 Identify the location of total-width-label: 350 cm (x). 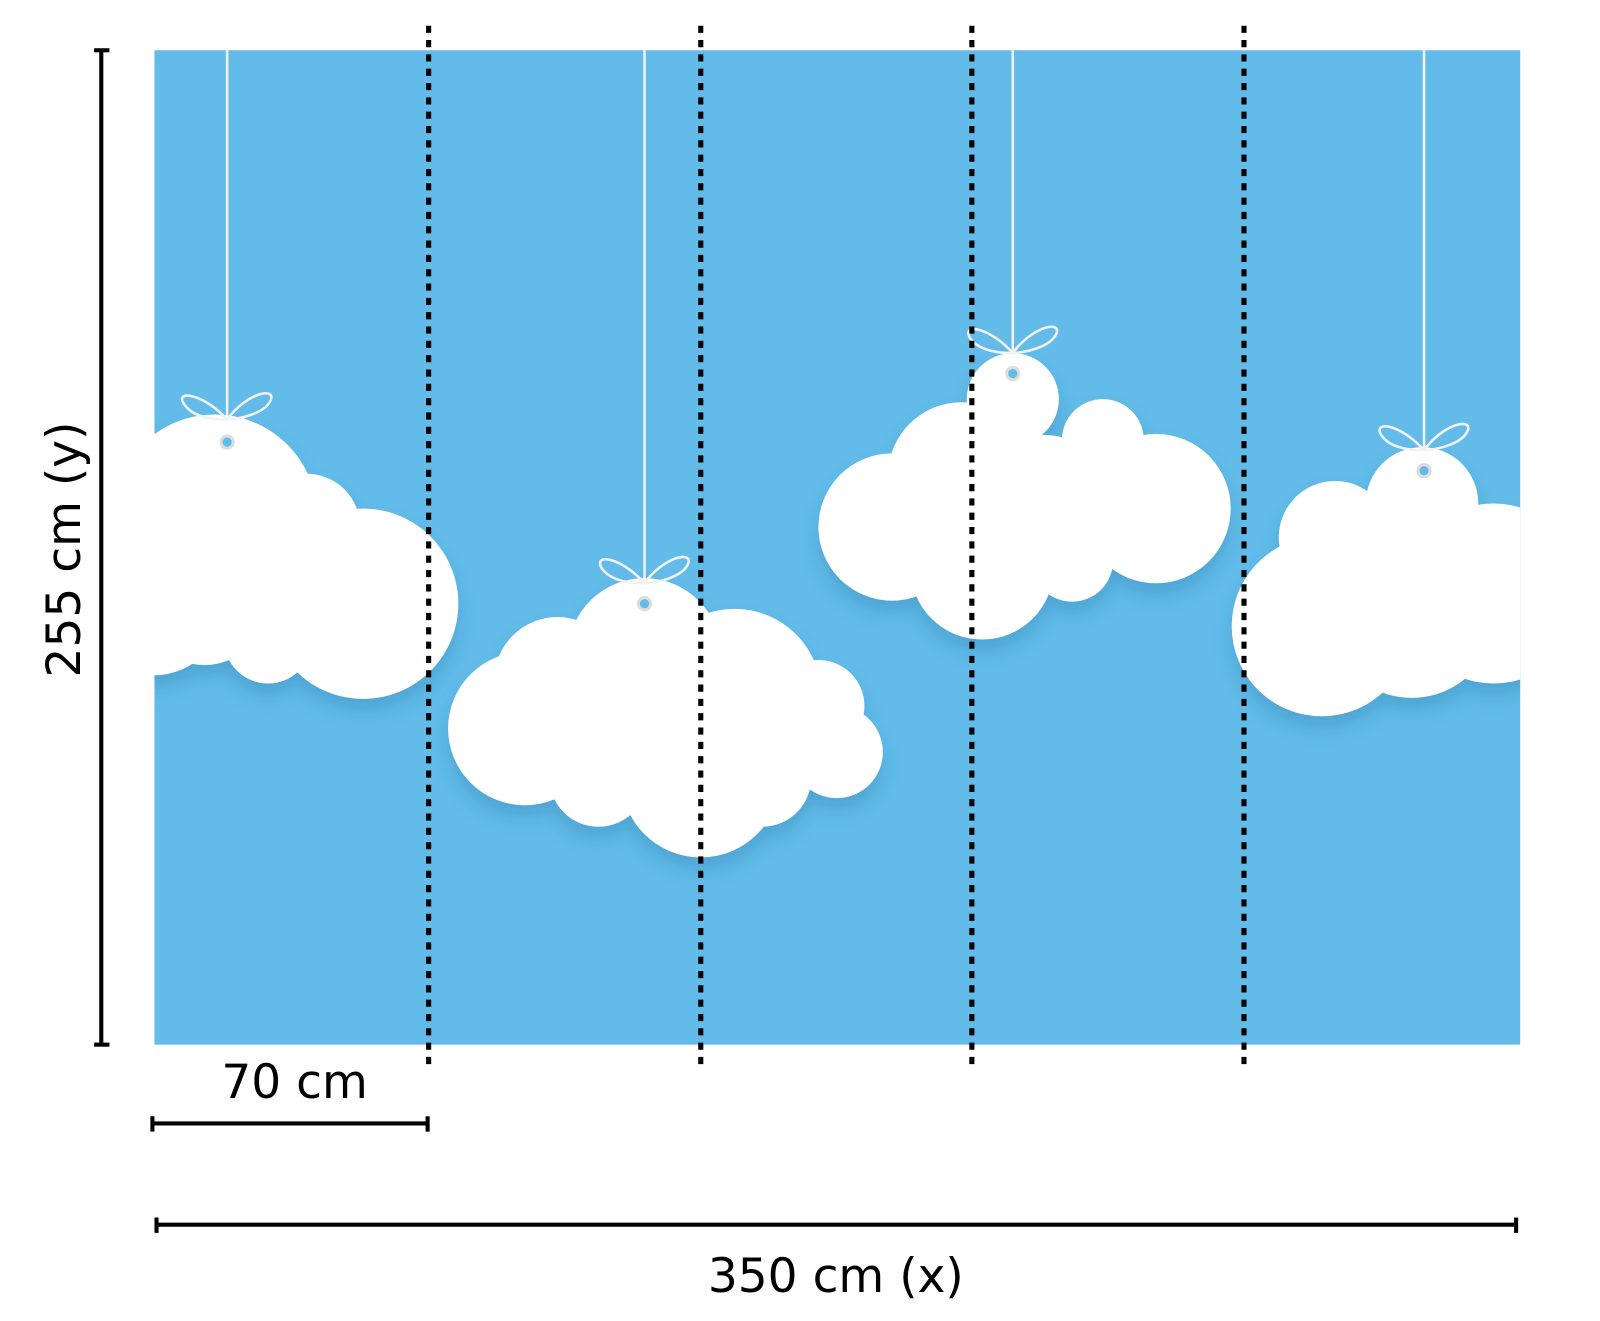
(836, 1276).